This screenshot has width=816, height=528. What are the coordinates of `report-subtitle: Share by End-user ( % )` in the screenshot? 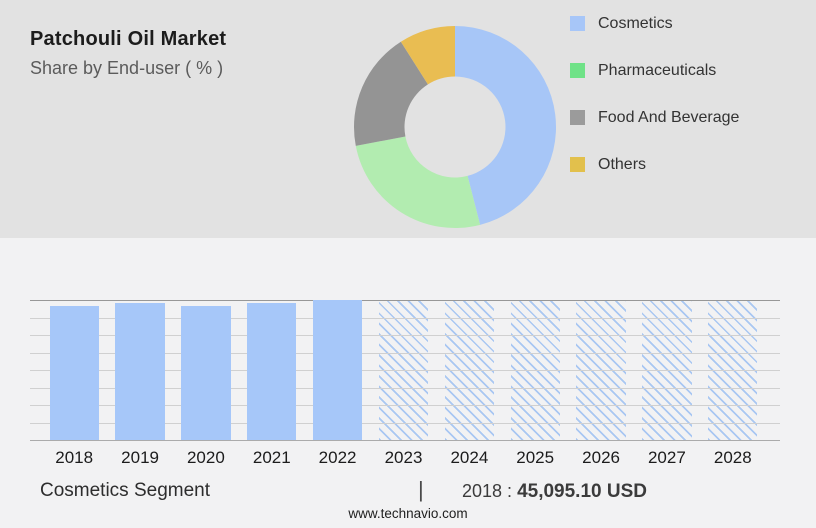 It's located at (127, 68).